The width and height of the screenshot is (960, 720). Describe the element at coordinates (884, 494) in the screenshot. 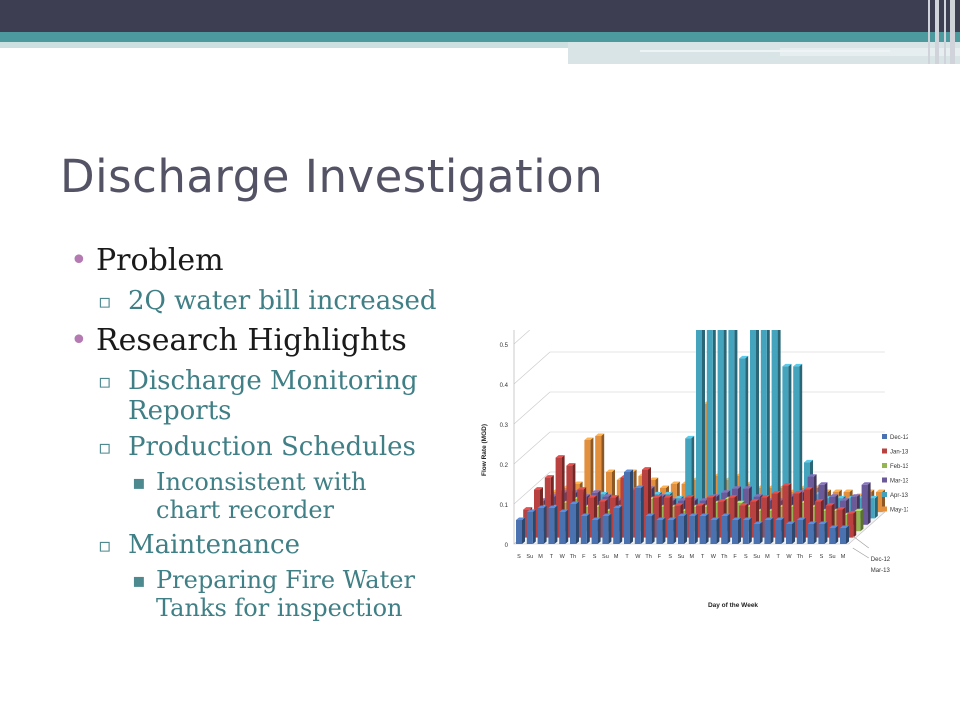

I see `legend-swatch` at that location.